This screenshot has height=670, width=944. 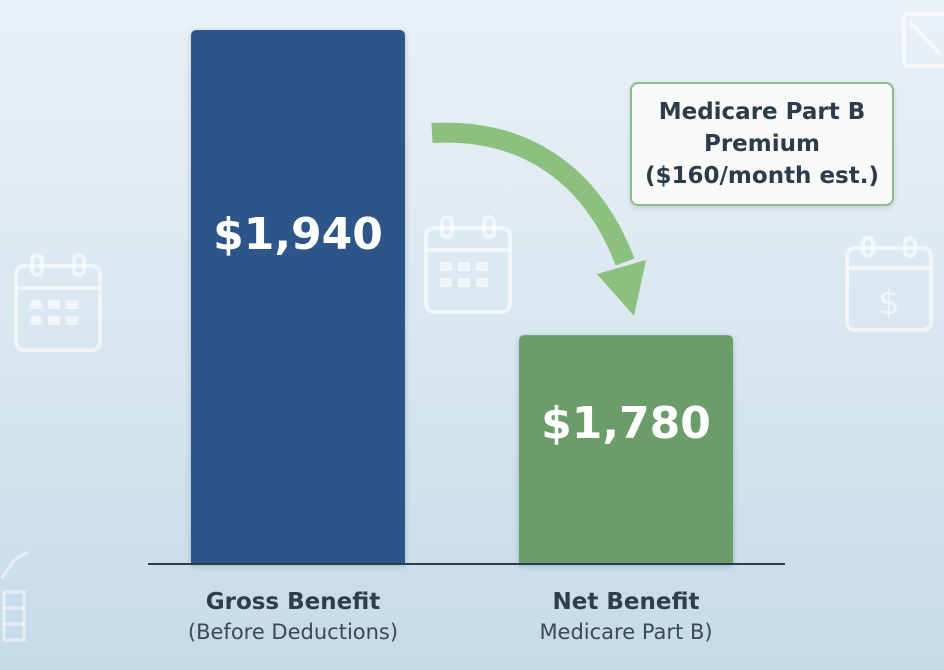 What do you see at coordinates (626, 632) in the screenshot?
I see `category-sublabel-net: Medicare Part B)` at bounding box center [626, 632].